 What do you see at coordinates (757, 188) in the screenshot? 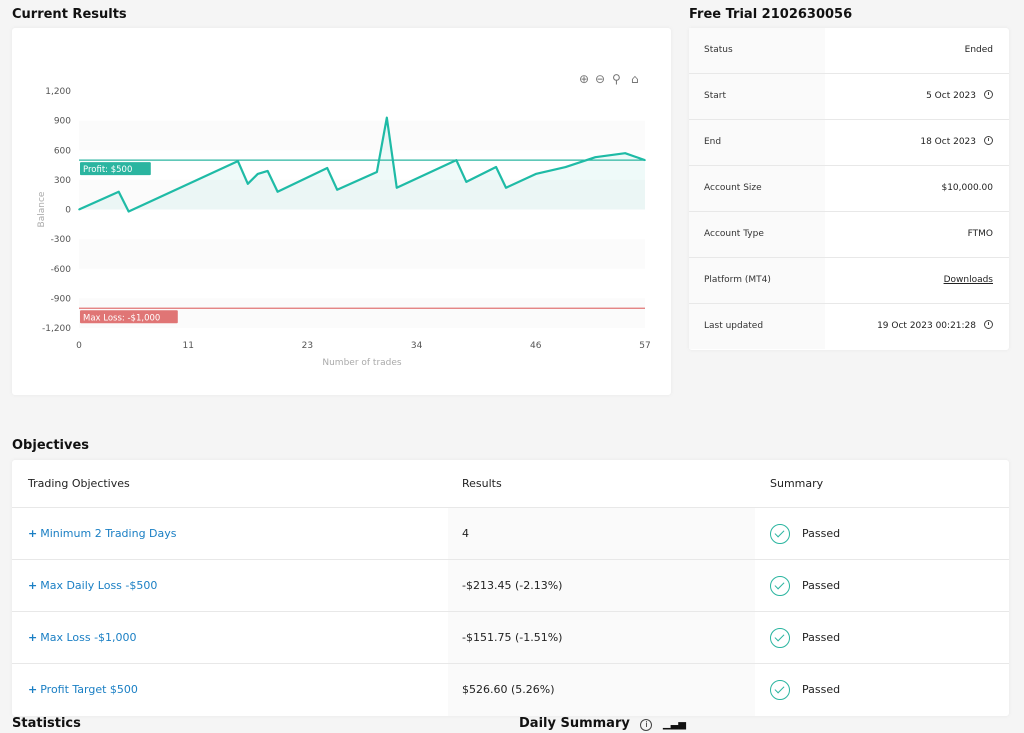
I see `info-key: Account Size` at bounding box center [757, 188].